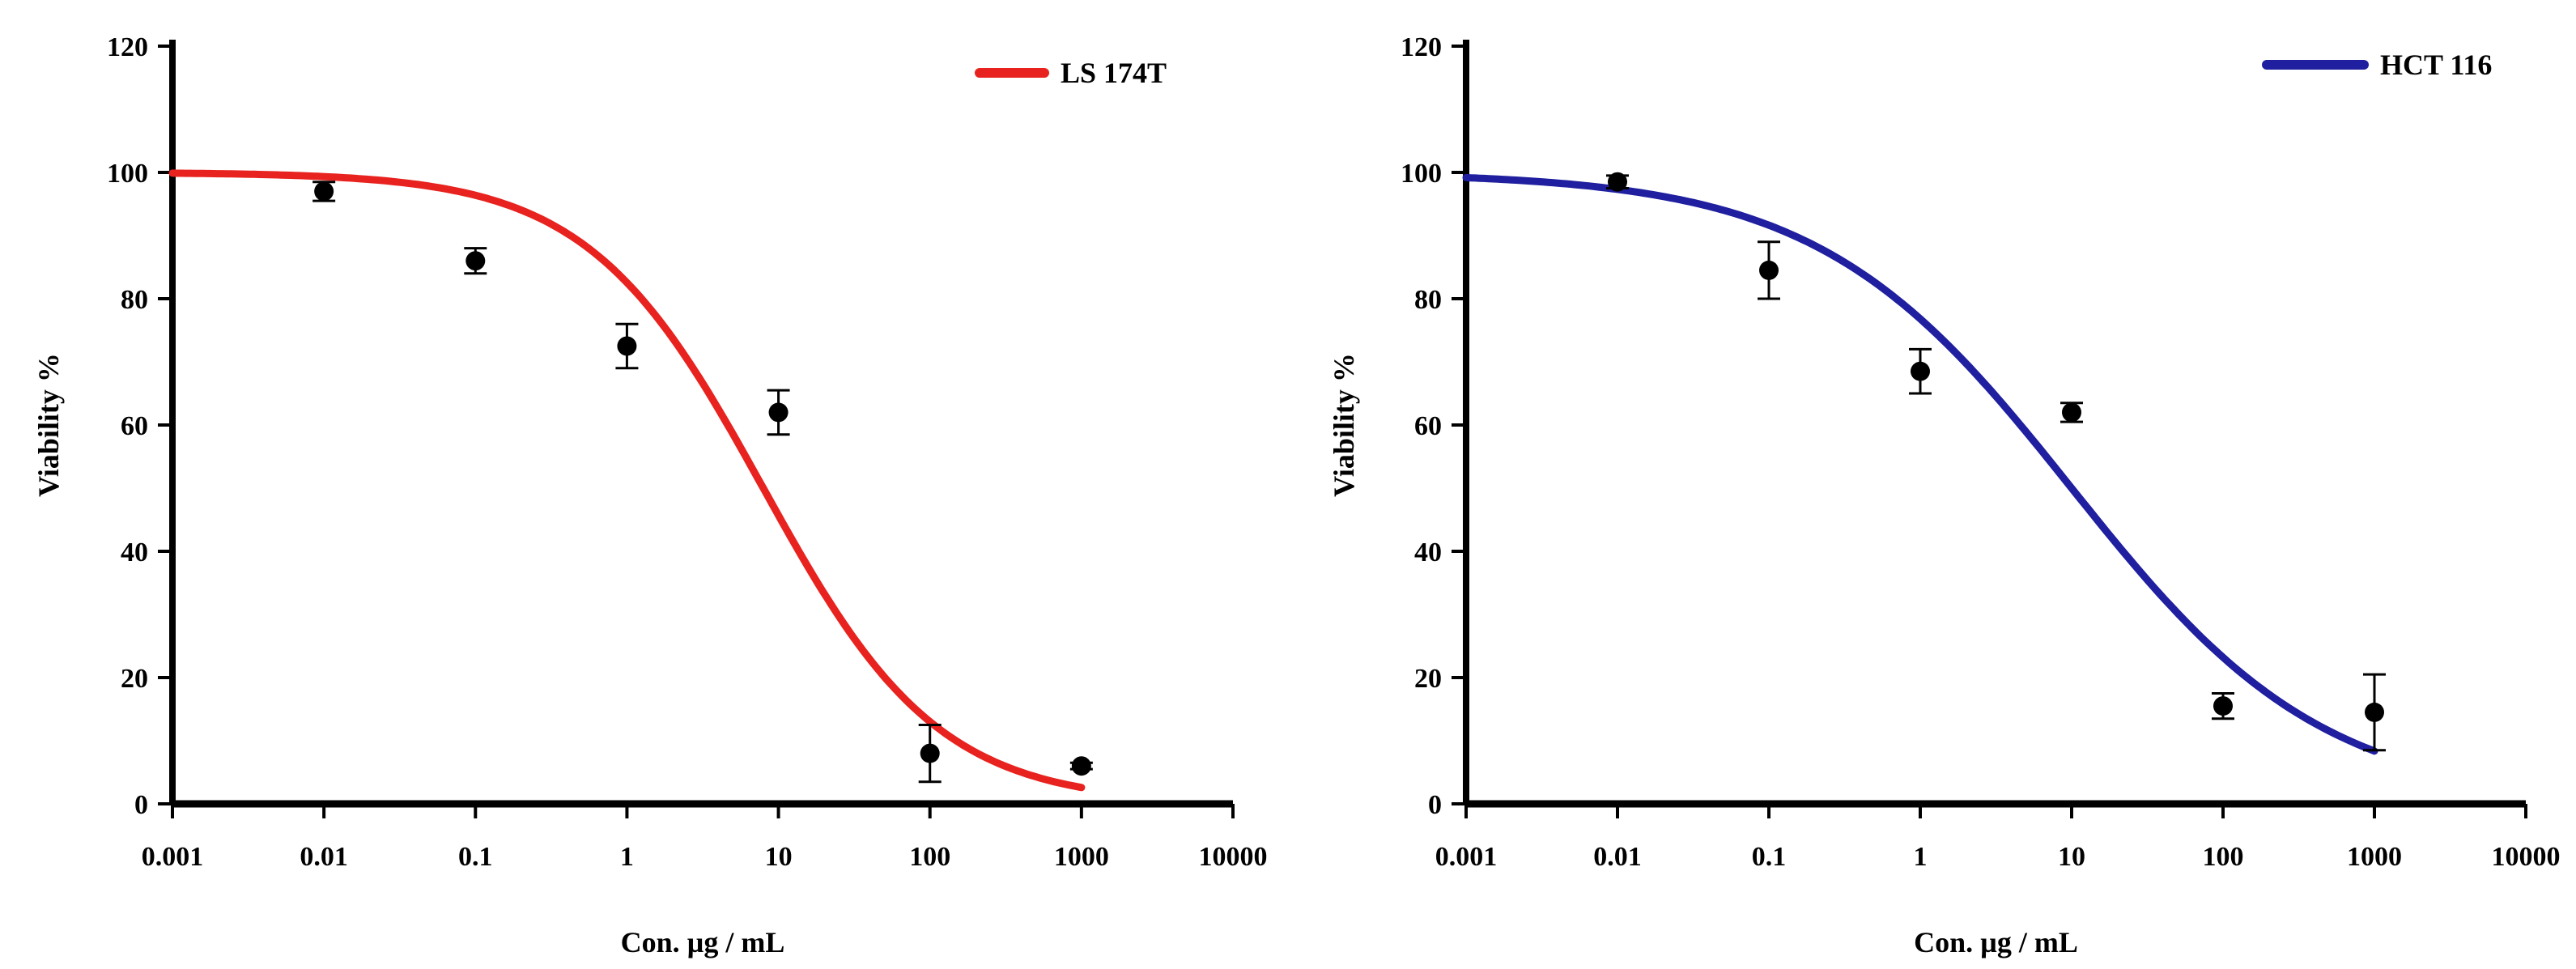  I want to click on legend-label: HCT 116, so click(2436, 65).